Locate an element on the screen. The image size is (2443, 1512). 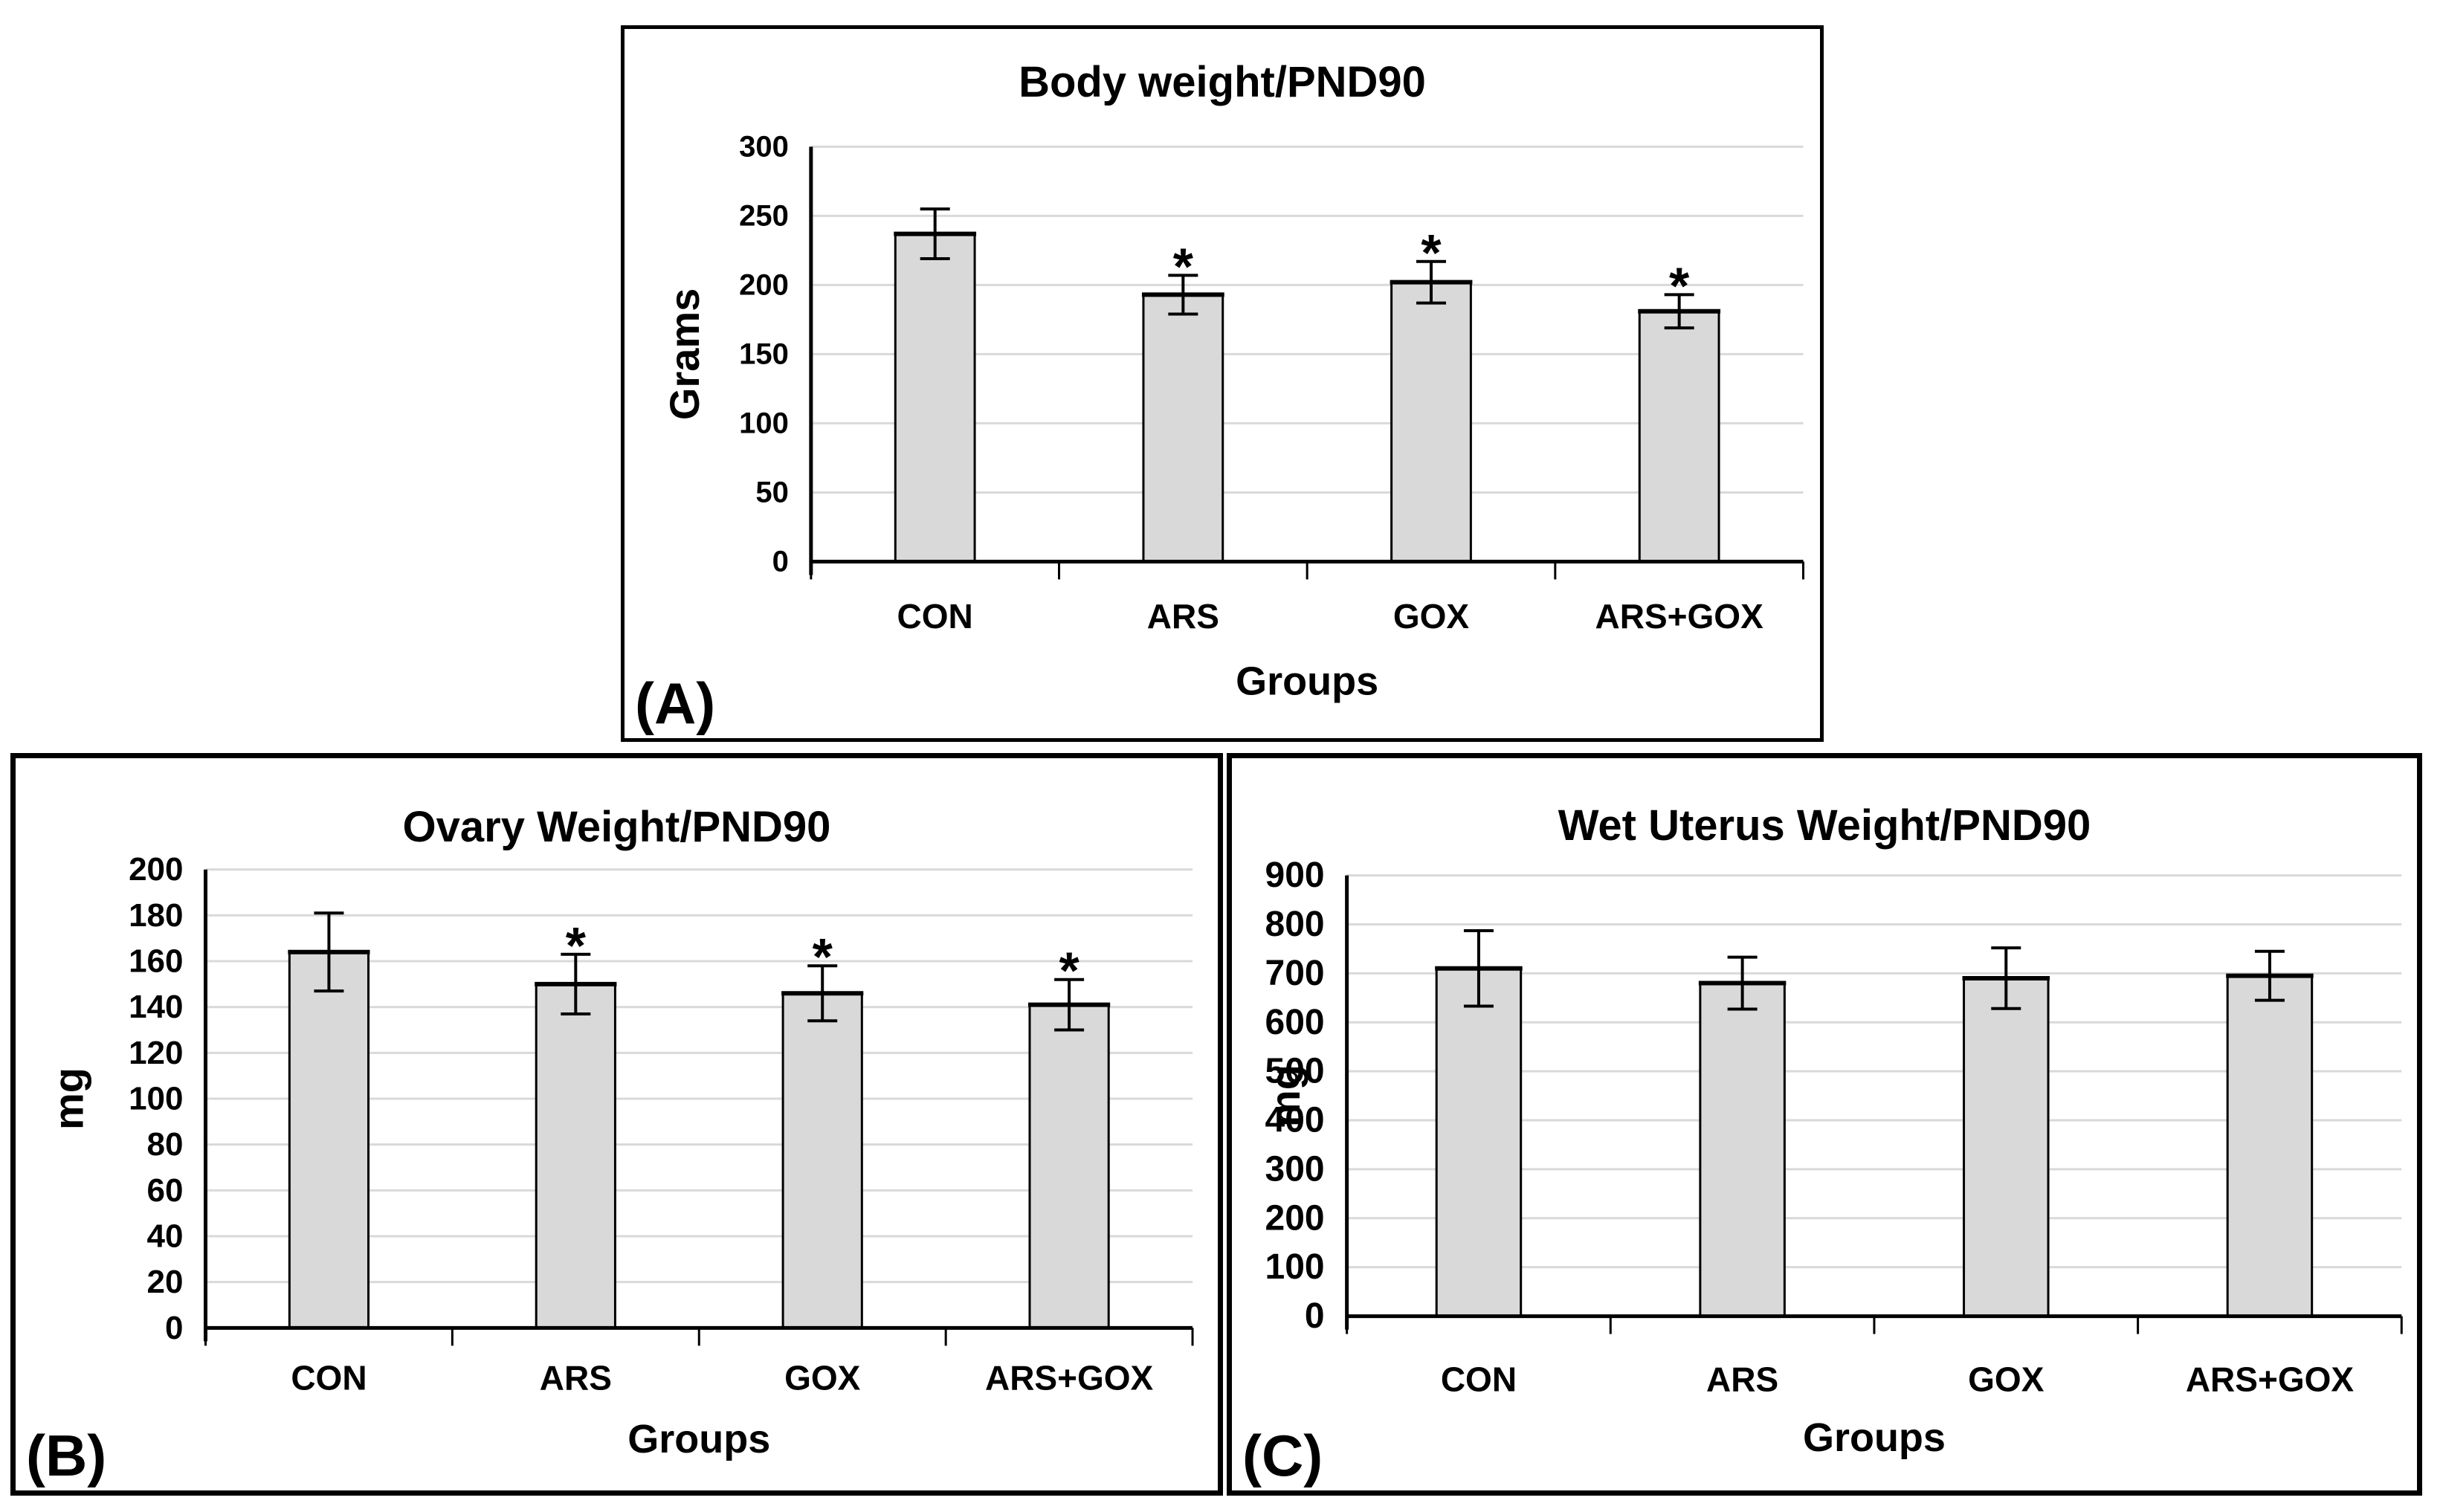
svg-text: 160 is located at coordinates (156, 962).